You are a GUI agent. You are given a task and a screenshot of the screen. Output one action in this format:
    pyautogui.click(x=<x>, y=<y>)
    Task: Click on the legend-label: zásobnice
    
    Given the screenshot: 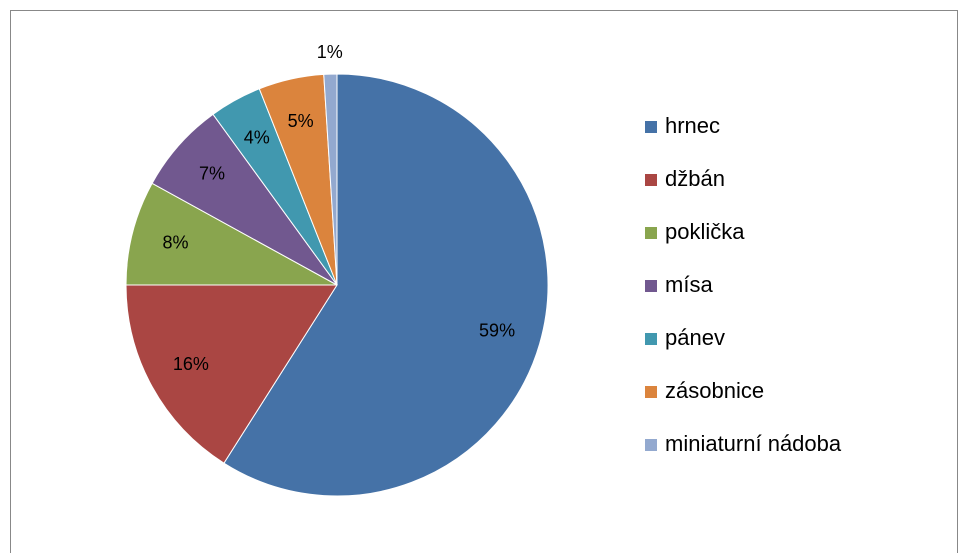 What is the action you would take?
    pyautogui.click(x=714, y=390)
    